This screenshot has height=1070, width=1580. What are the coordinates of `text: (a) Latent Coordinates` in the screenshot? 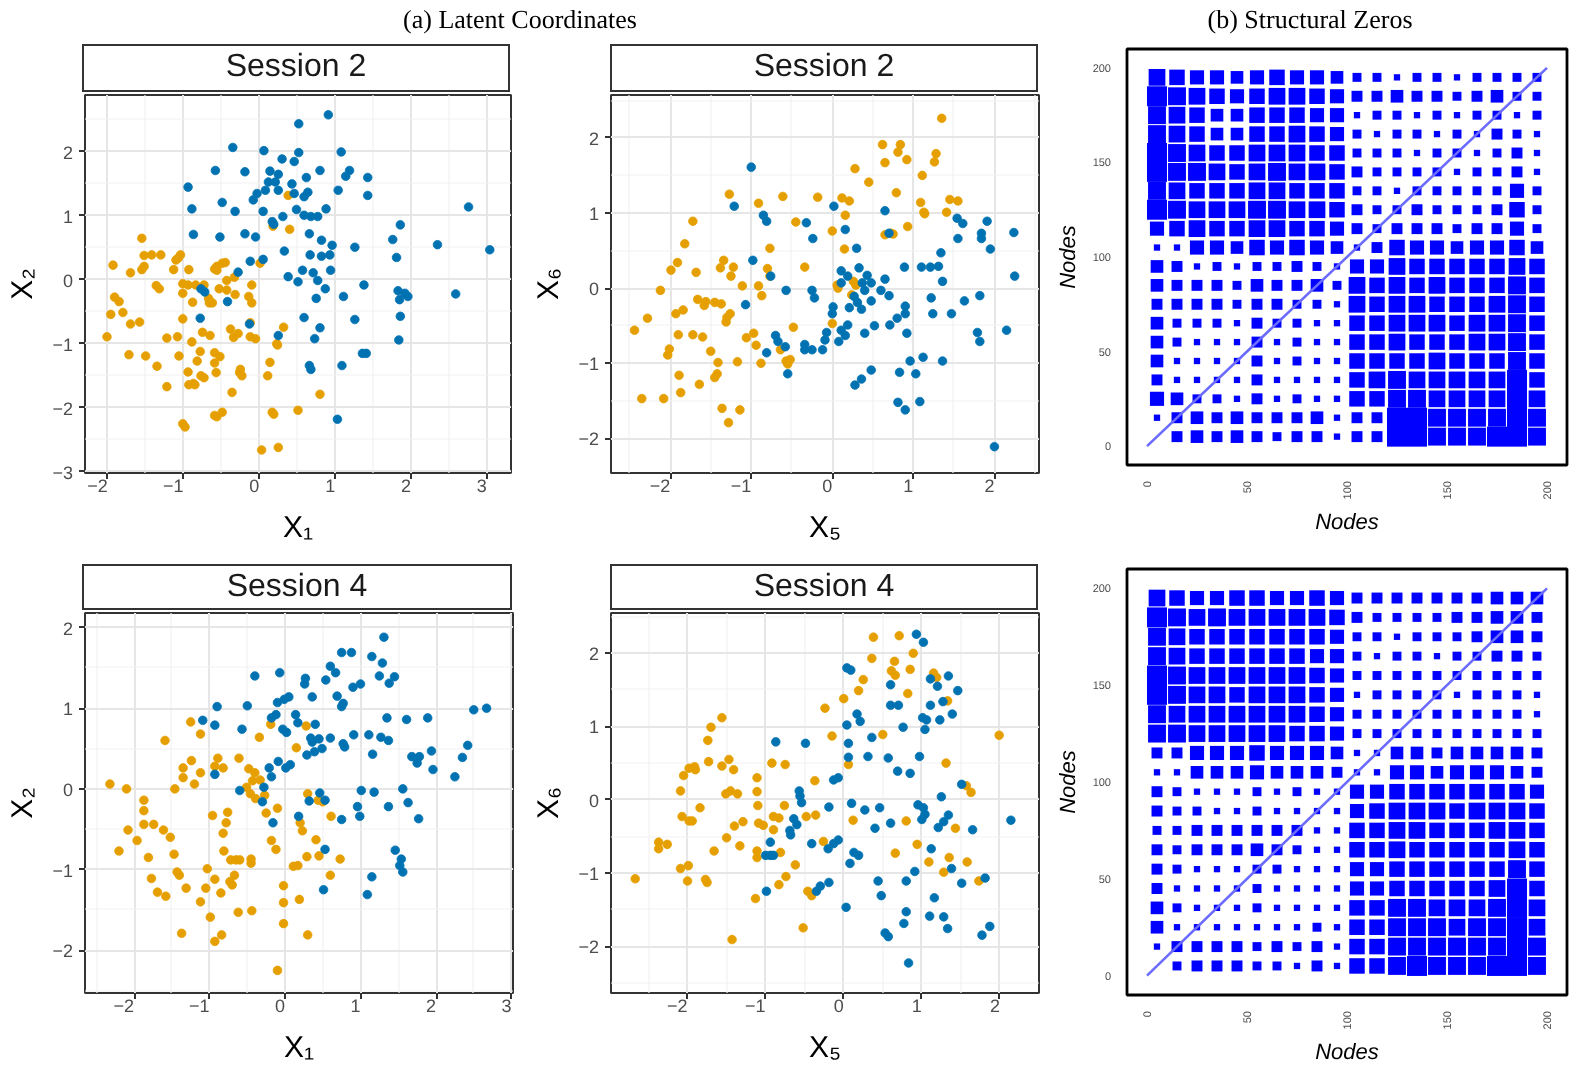 It's located at (520, 20).